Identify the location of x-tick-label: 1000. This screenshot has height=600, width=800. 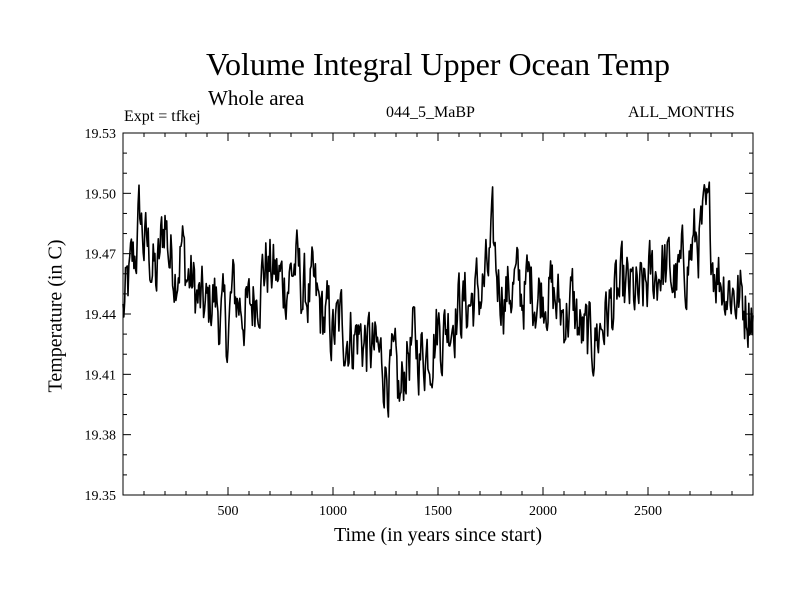
(333, 511).